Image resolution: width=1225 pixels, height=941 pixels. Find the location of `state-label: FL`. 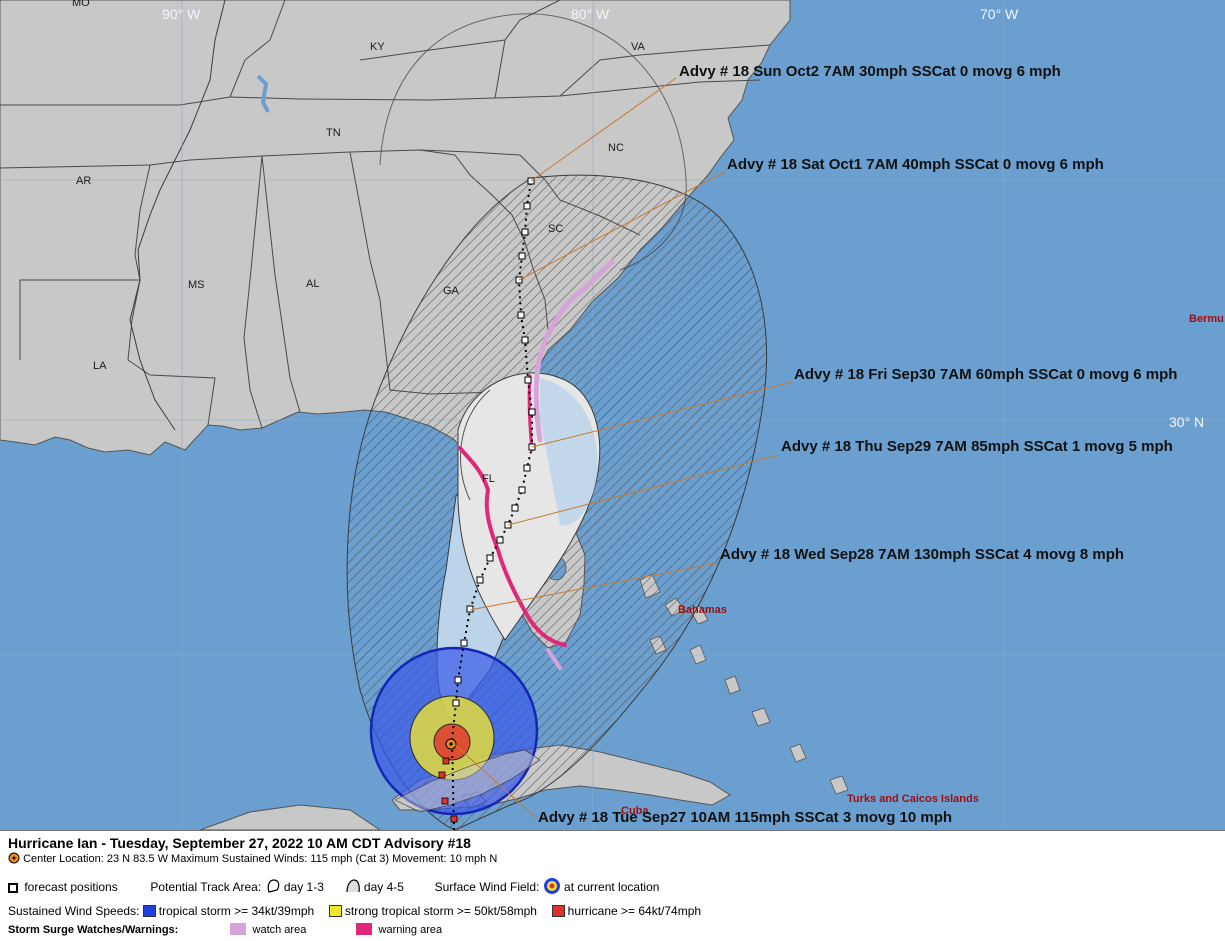

state-label: FL is located at coordinates (488, 479).